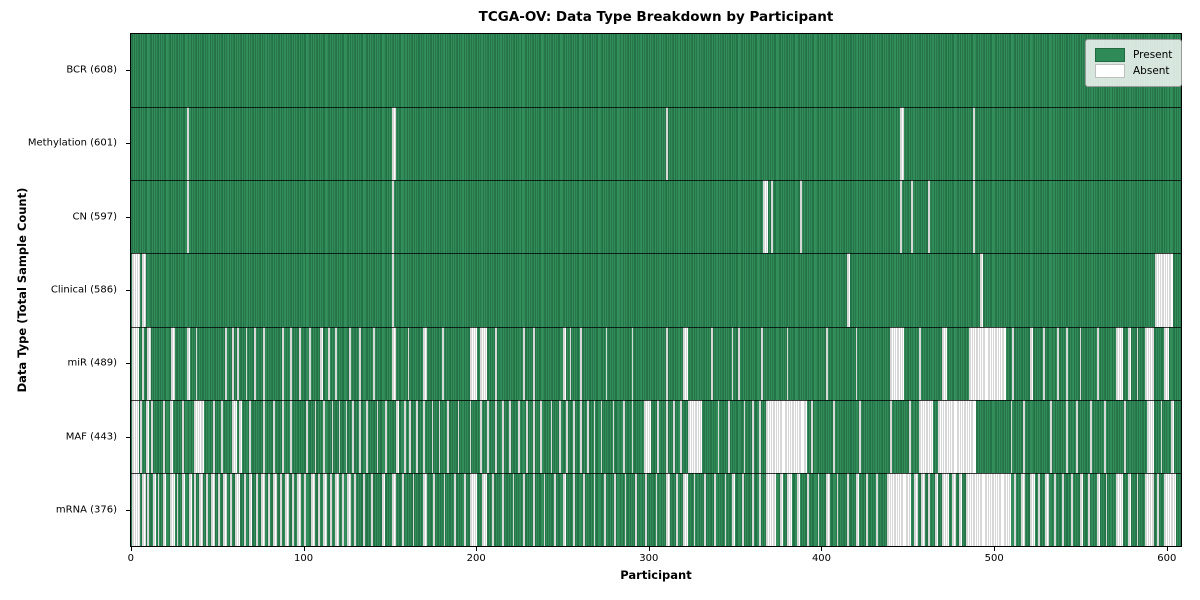  I want to click on x-tick-label: 200, so click(476, 558).